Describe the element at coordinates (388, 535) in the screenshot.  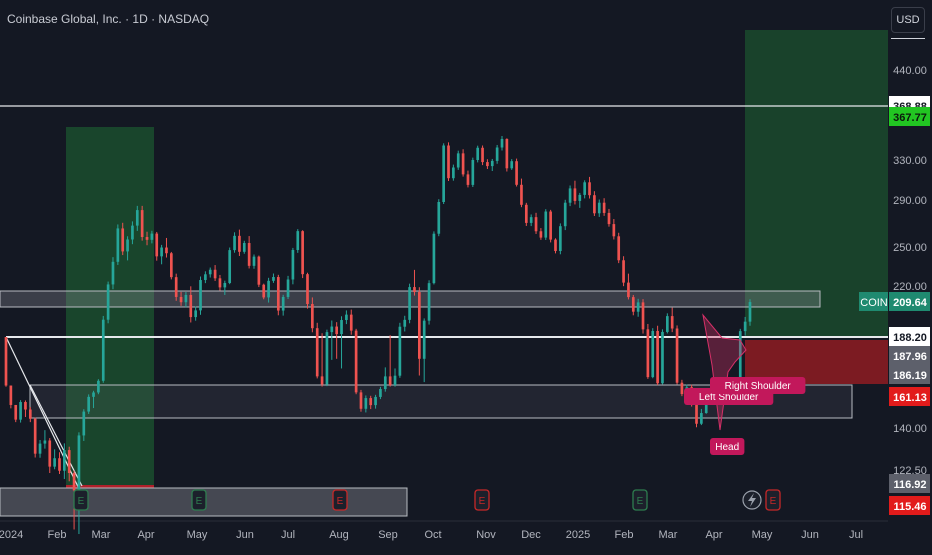
I see `time-axis-label: Sep` at that location.